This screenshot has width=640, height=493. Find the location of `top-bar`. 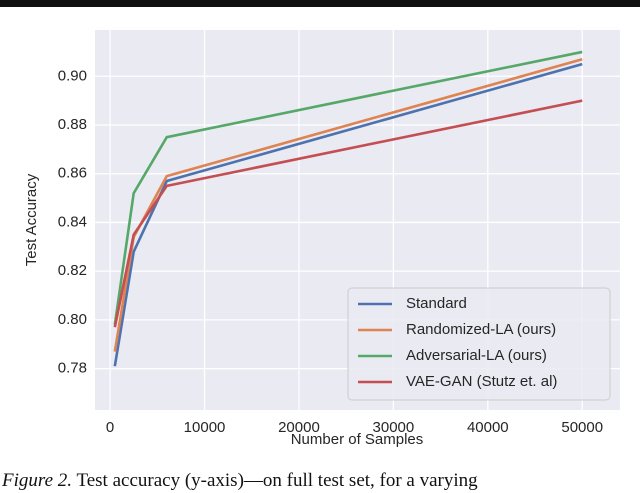

top-bar is located at coordinates (320, 3).